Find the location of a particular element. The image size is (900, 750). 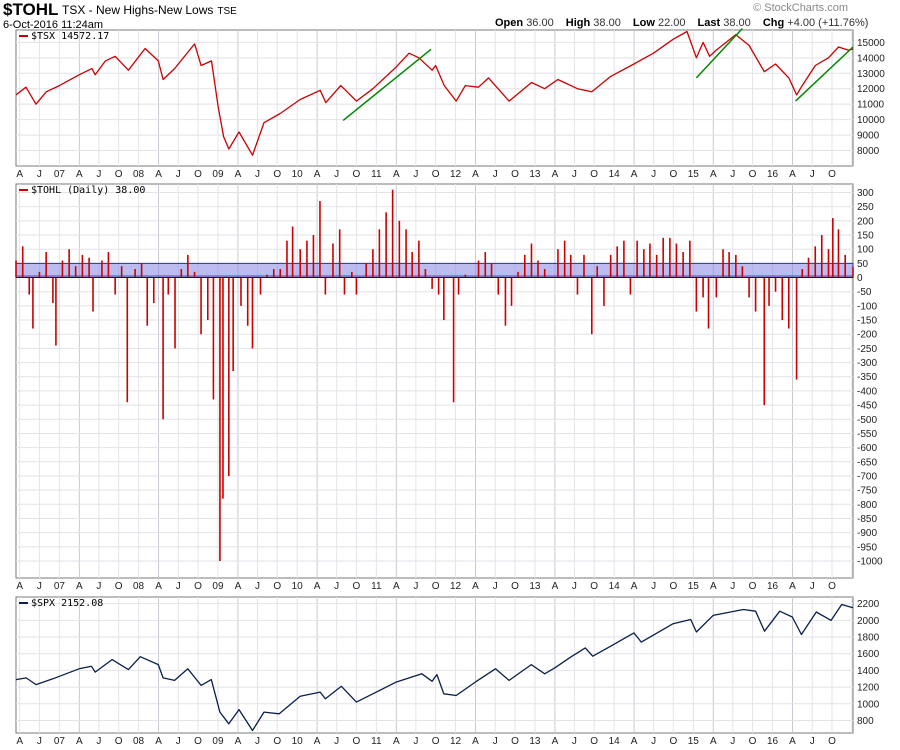

y-tick-label: -850 is located at coordinates (867, 519).